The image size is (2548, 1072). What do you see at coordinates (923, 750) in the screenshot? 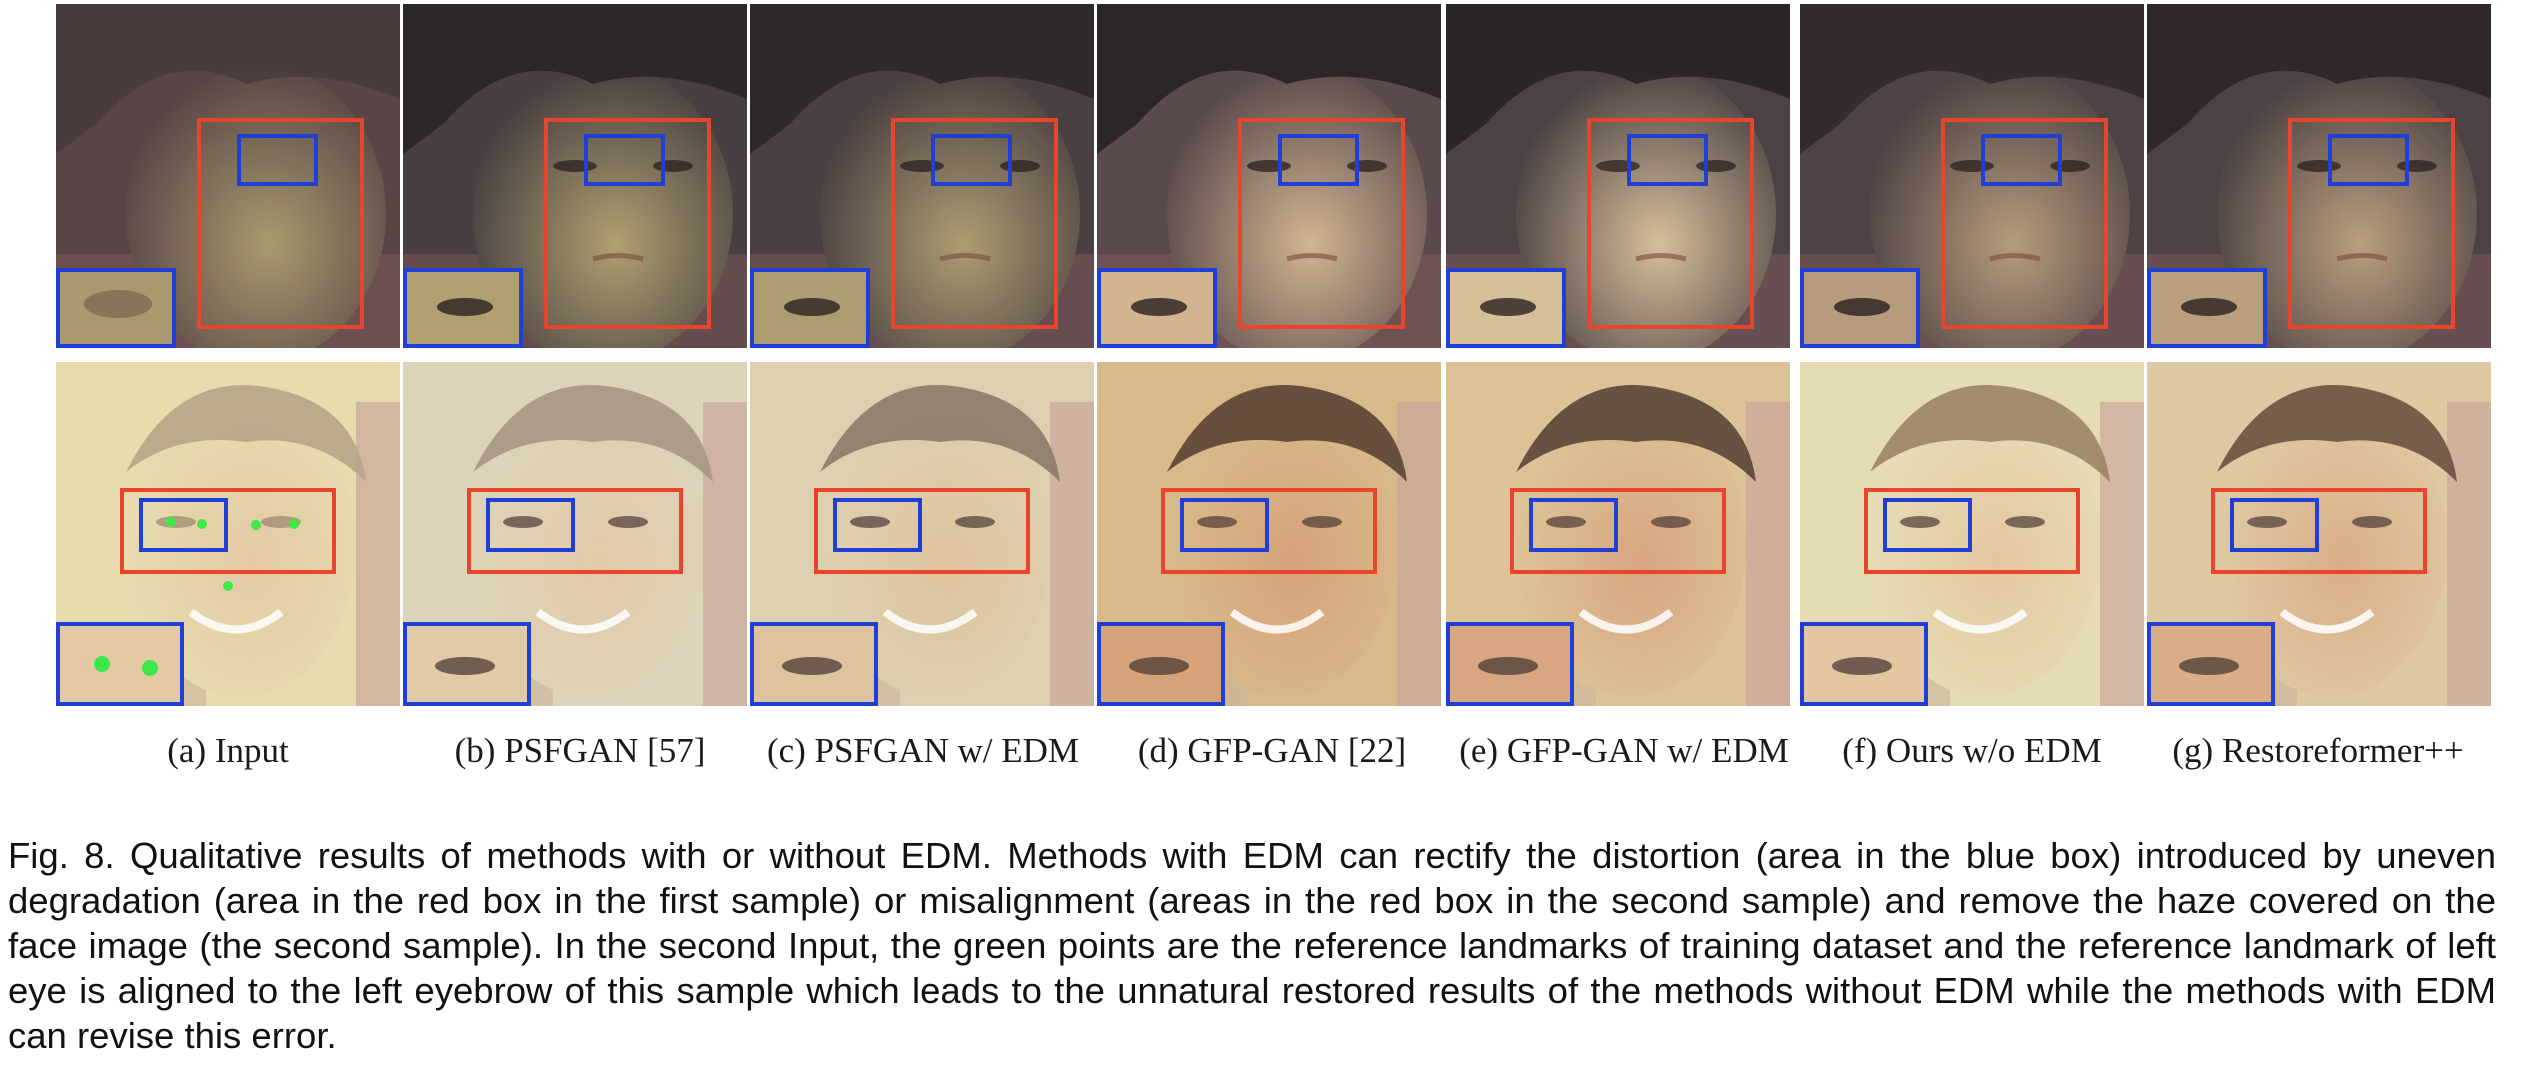
I see `panel-label: (c) PSFGAN w/ EDM` at bounding box center [923, 750].